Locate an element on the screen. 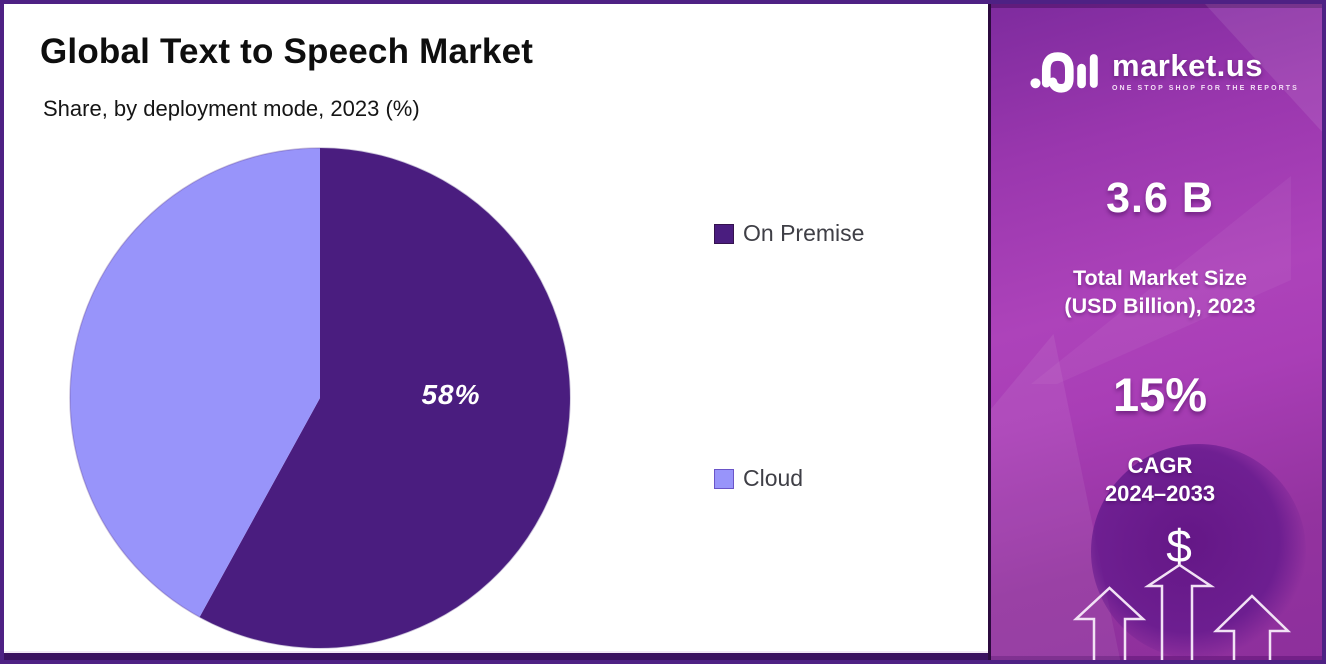 The image size is (1326, 664). up-arrow-icon-middle is located at coordinates (1179, 611).